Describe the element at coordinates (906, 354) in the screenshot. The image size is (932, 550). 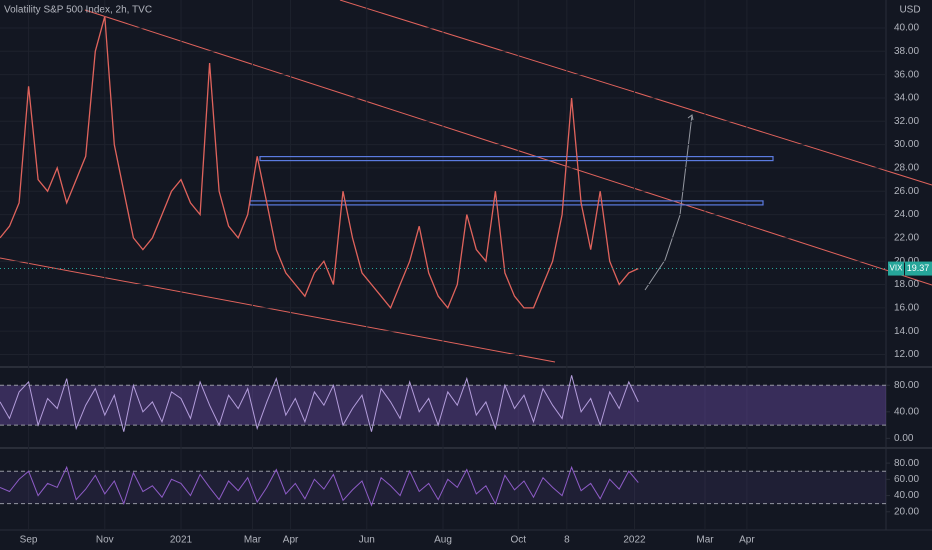
I see `y-tick-label: 12.00` at that location.